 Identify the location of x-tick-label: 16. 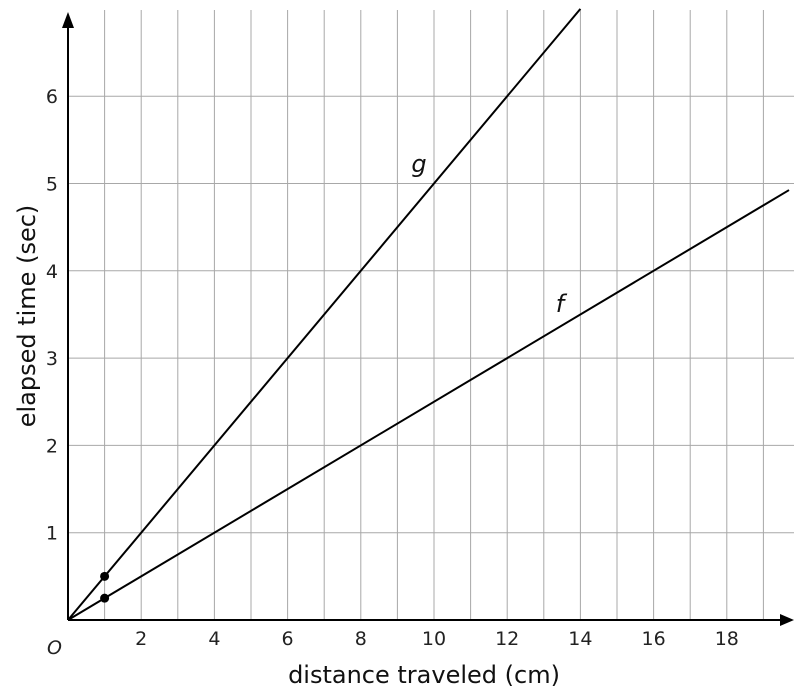
(654, 639).